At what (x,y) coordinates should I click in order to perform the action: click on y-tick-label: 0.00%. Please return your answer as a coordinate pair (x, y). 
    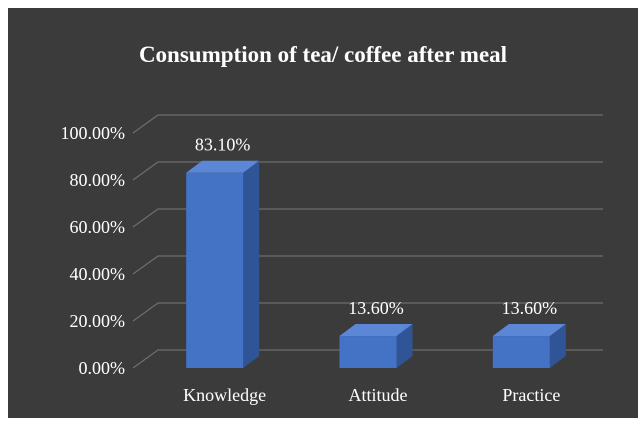
    Looking at the image, I should click on (102, 368).